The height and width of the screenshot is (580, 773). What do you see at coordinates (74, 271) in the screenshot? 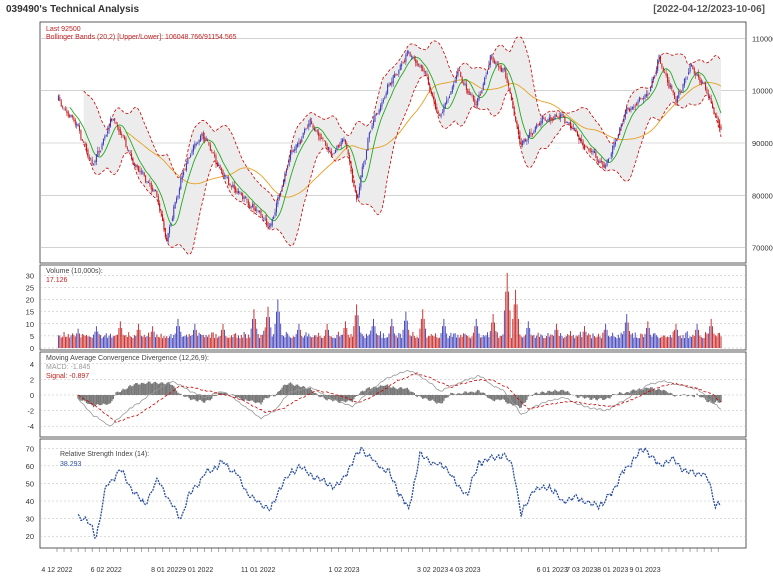
I see `volume-label: Volume (10,000s):` at bounding box center [74, 271].